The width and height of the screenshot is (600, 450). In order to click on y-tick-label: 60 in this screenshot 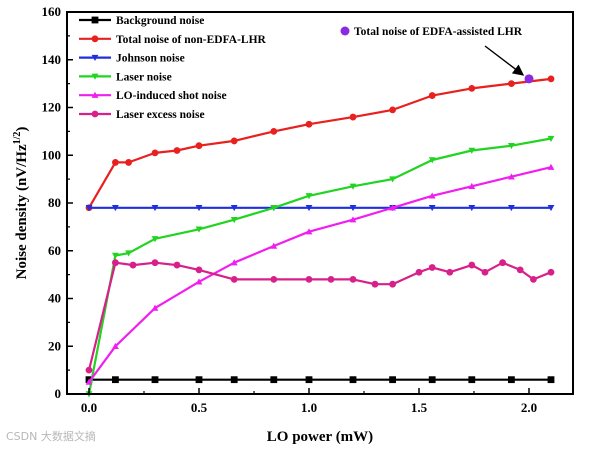, I will do `click(54, 250)`.